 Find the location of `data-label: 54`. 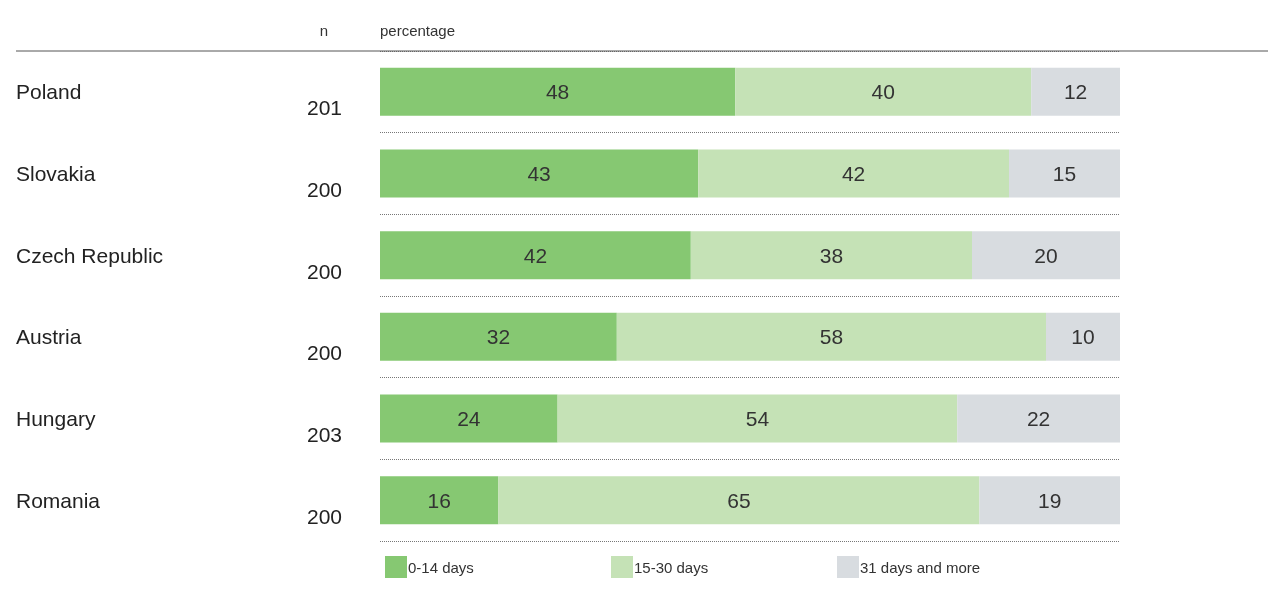

data-label: 54 is located at coordinates (757, 418).